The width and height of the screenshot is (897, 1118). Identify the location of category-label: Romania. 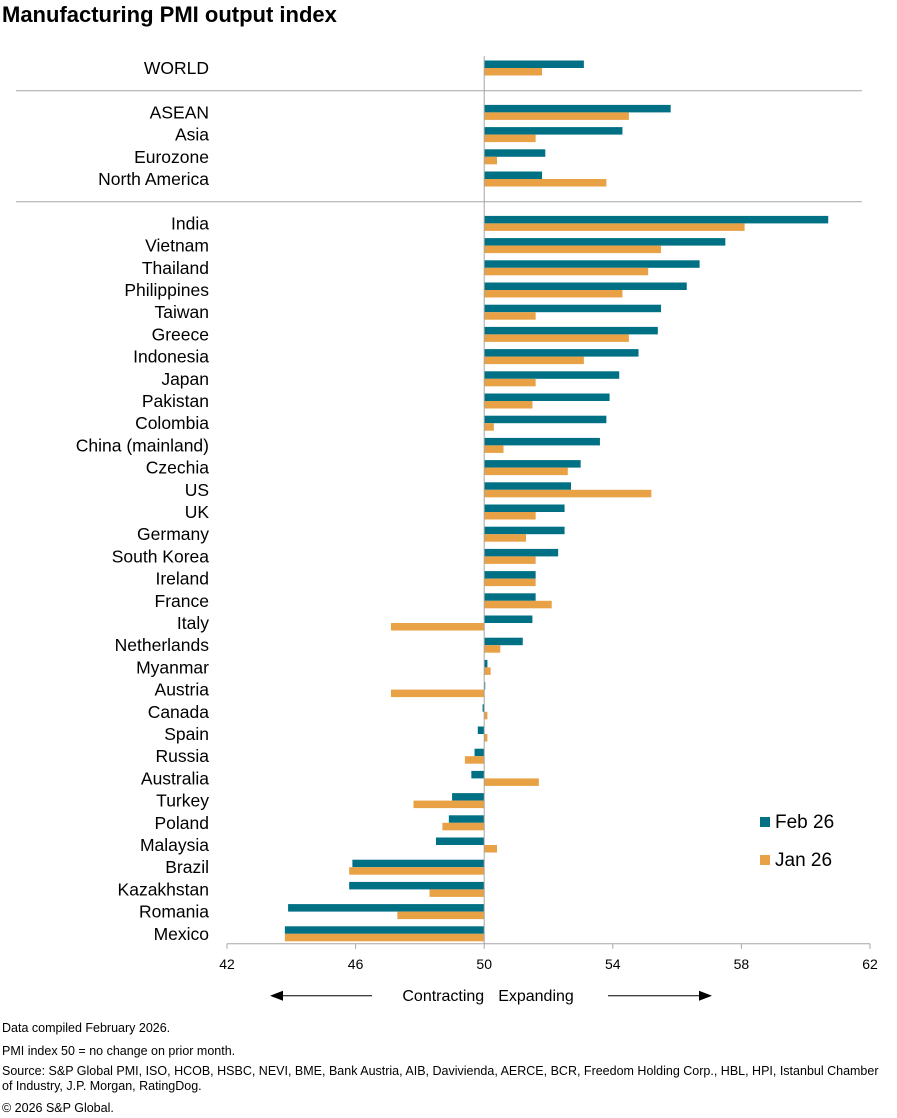
(174, 912).